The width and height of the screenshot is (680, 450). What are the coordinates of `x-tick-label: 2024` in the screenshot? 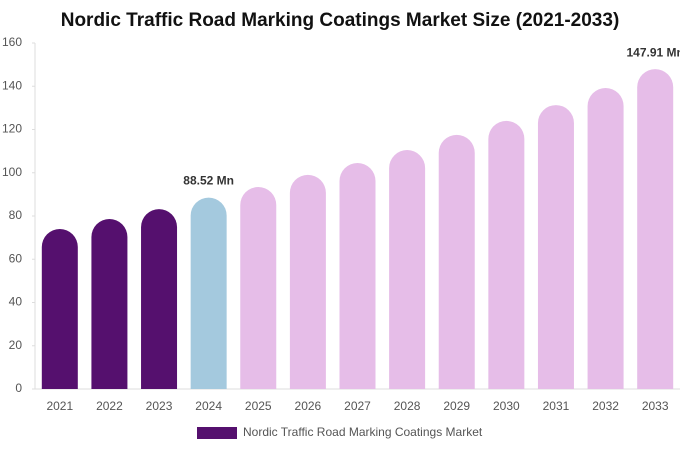 It's located at (208, 406).